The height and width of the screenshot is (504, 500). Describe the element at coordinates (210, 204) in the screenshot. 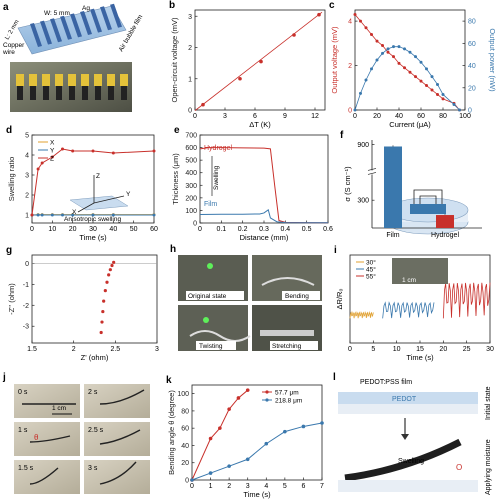

I see `film-annotation: Film` at that location.